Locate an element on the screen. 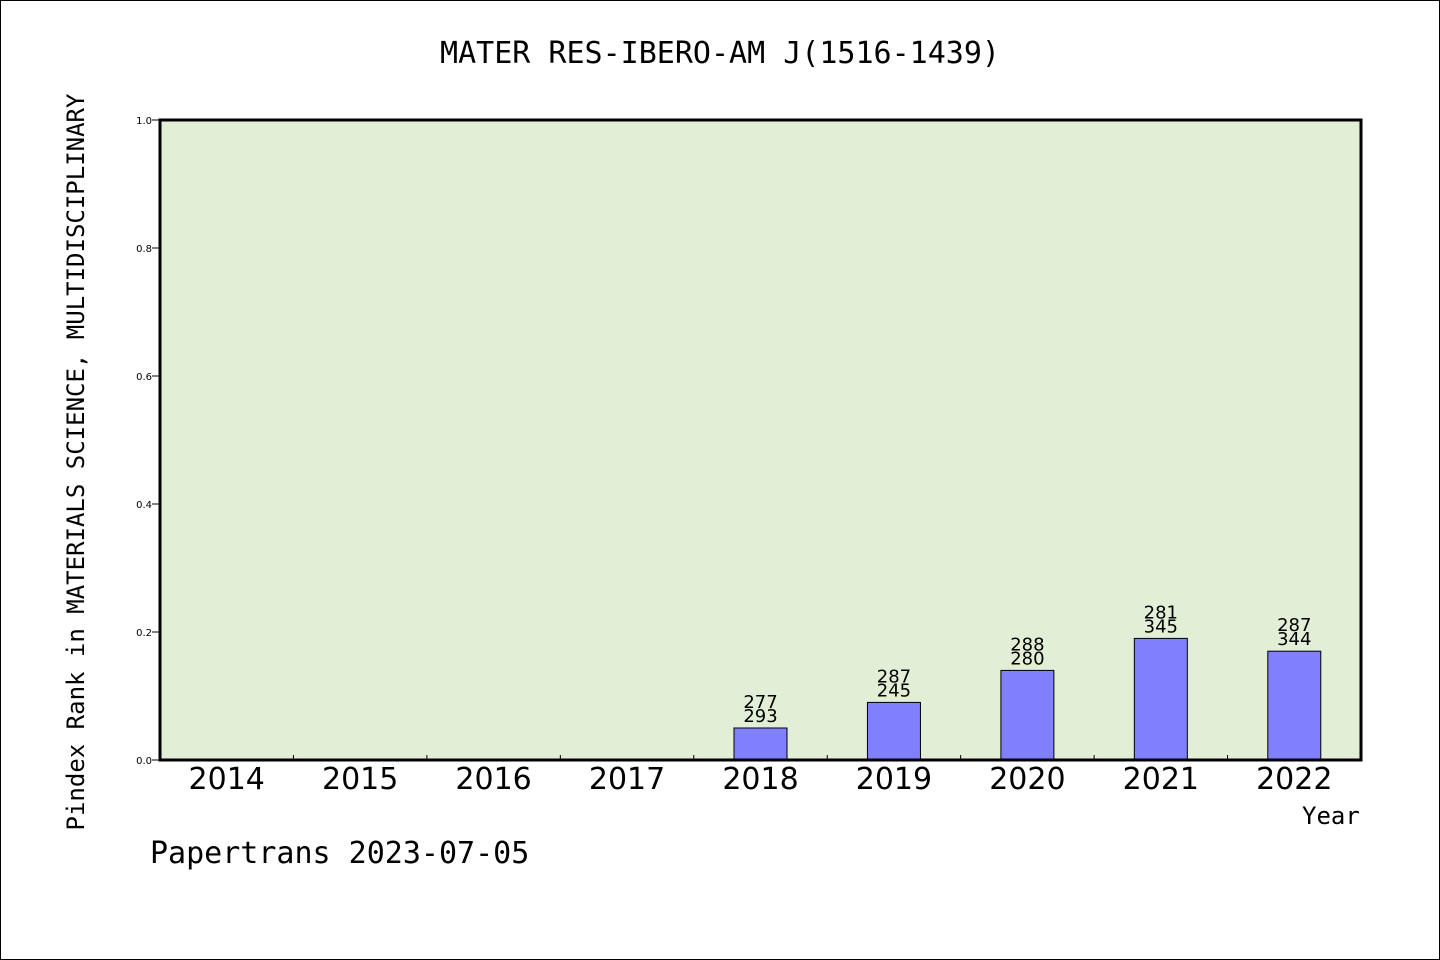 Image resolution: width=1440 pixels, height=960 pixels. x-tick-label: 2018 is located at coordinates (760, 779).